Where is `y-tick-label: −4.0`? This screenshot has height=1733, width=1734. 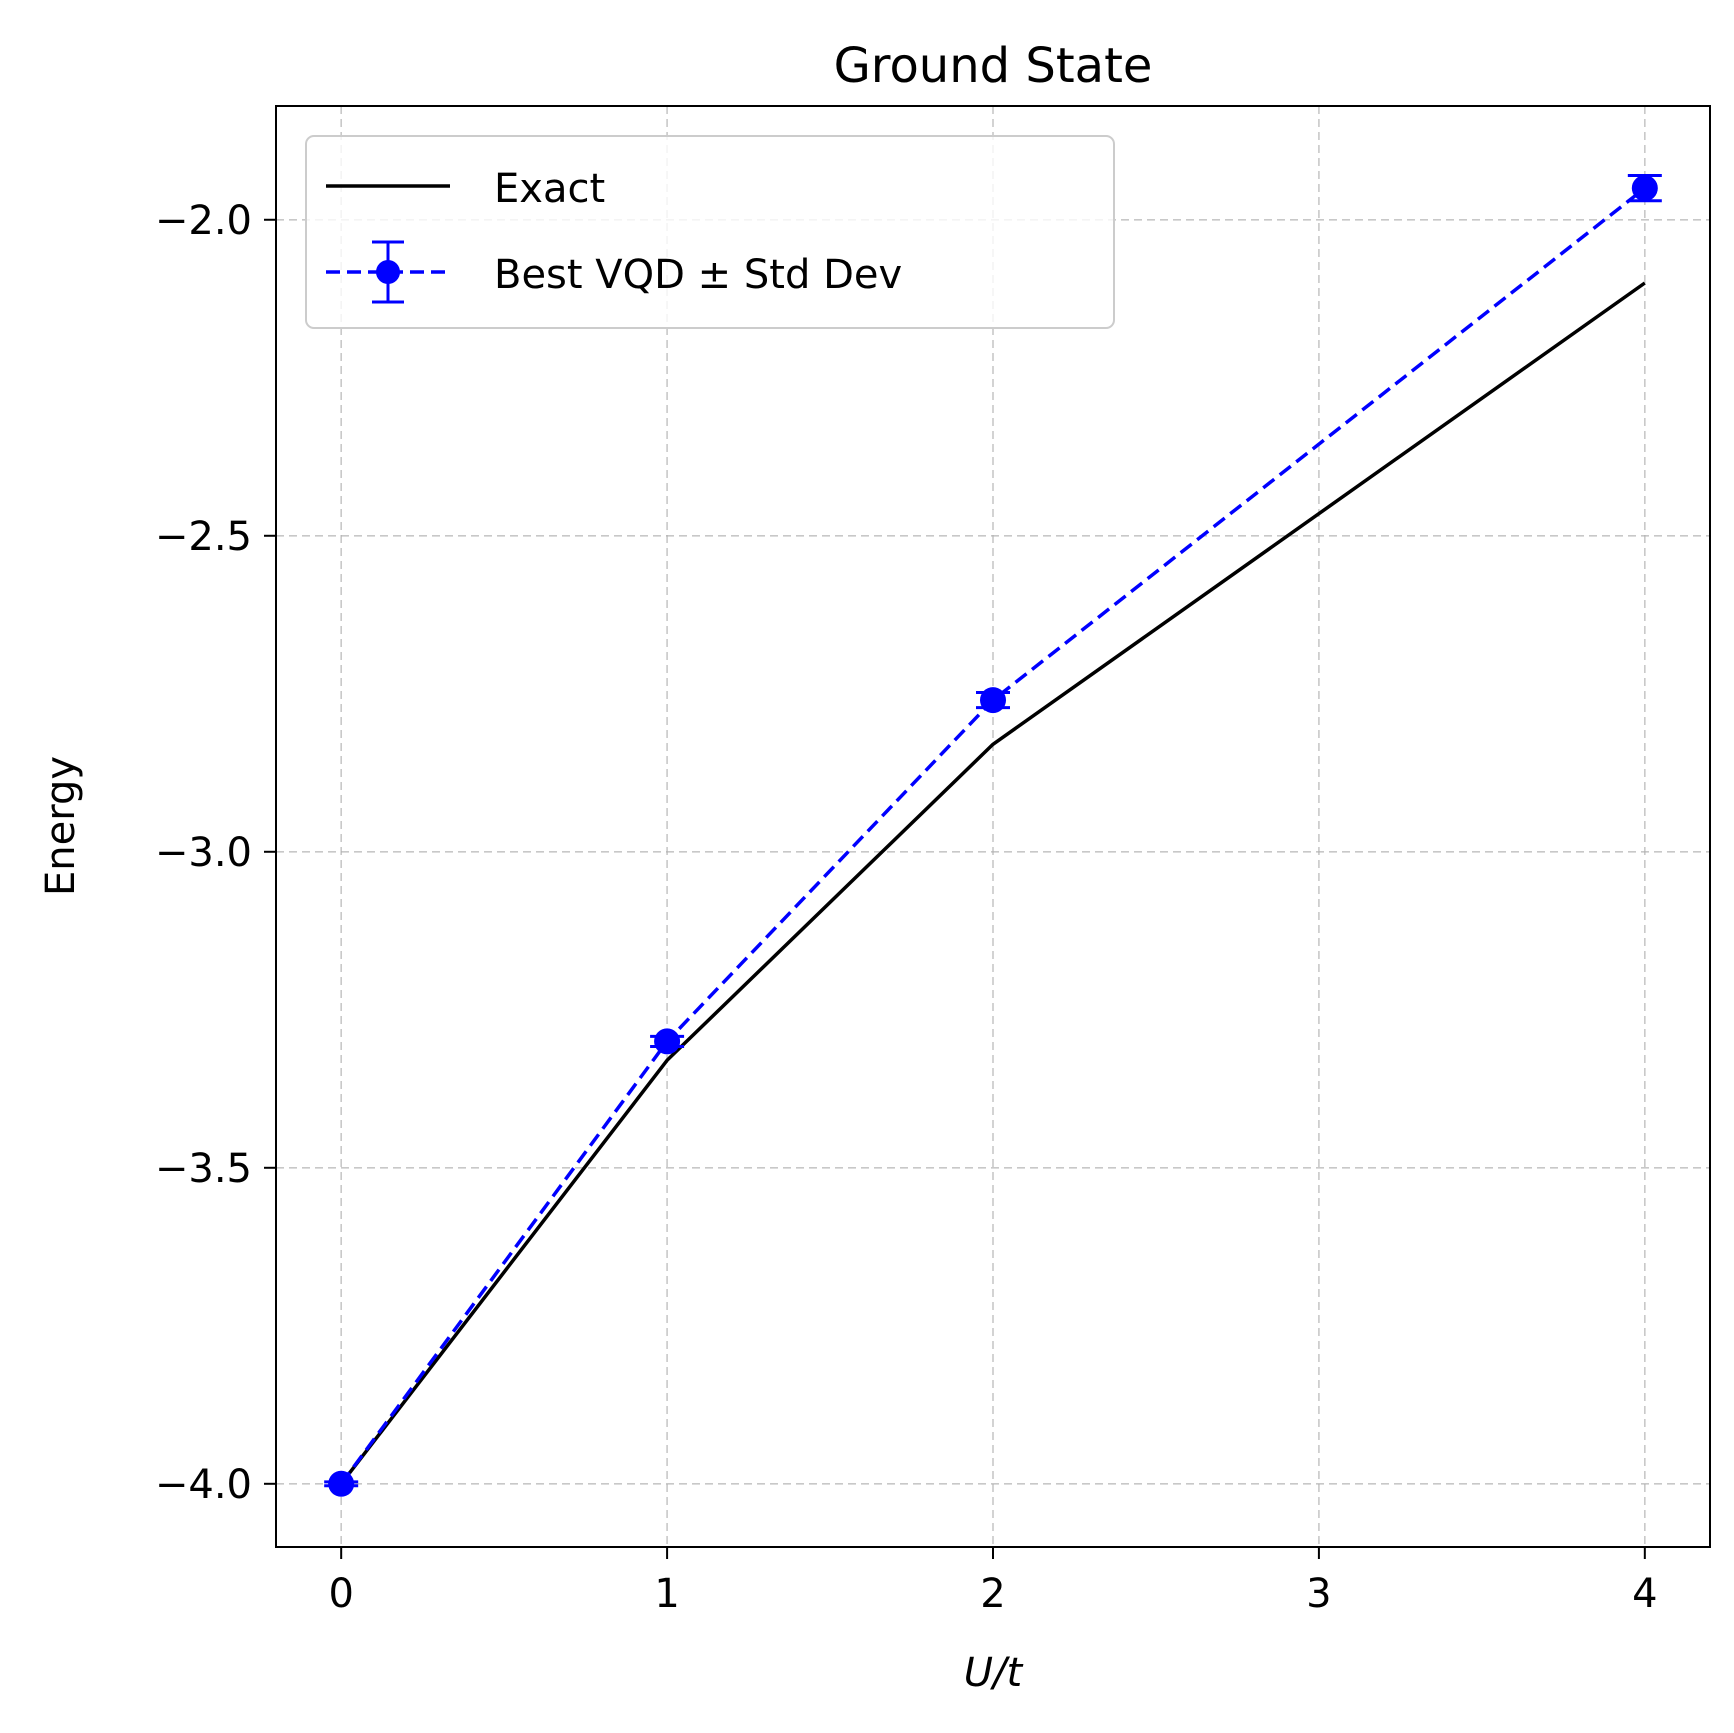
y-tick-label: −4.0 is located at coordinates (203, 1485).